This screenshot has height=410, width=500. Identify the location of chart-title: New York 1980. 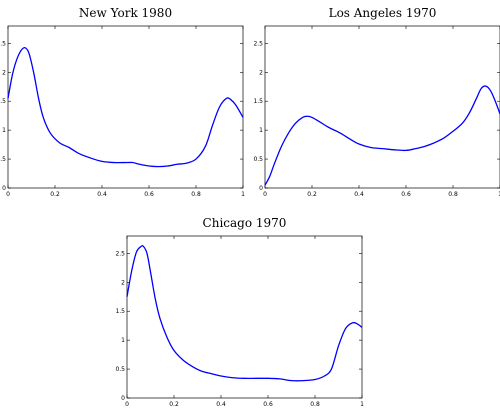
(125, 13).